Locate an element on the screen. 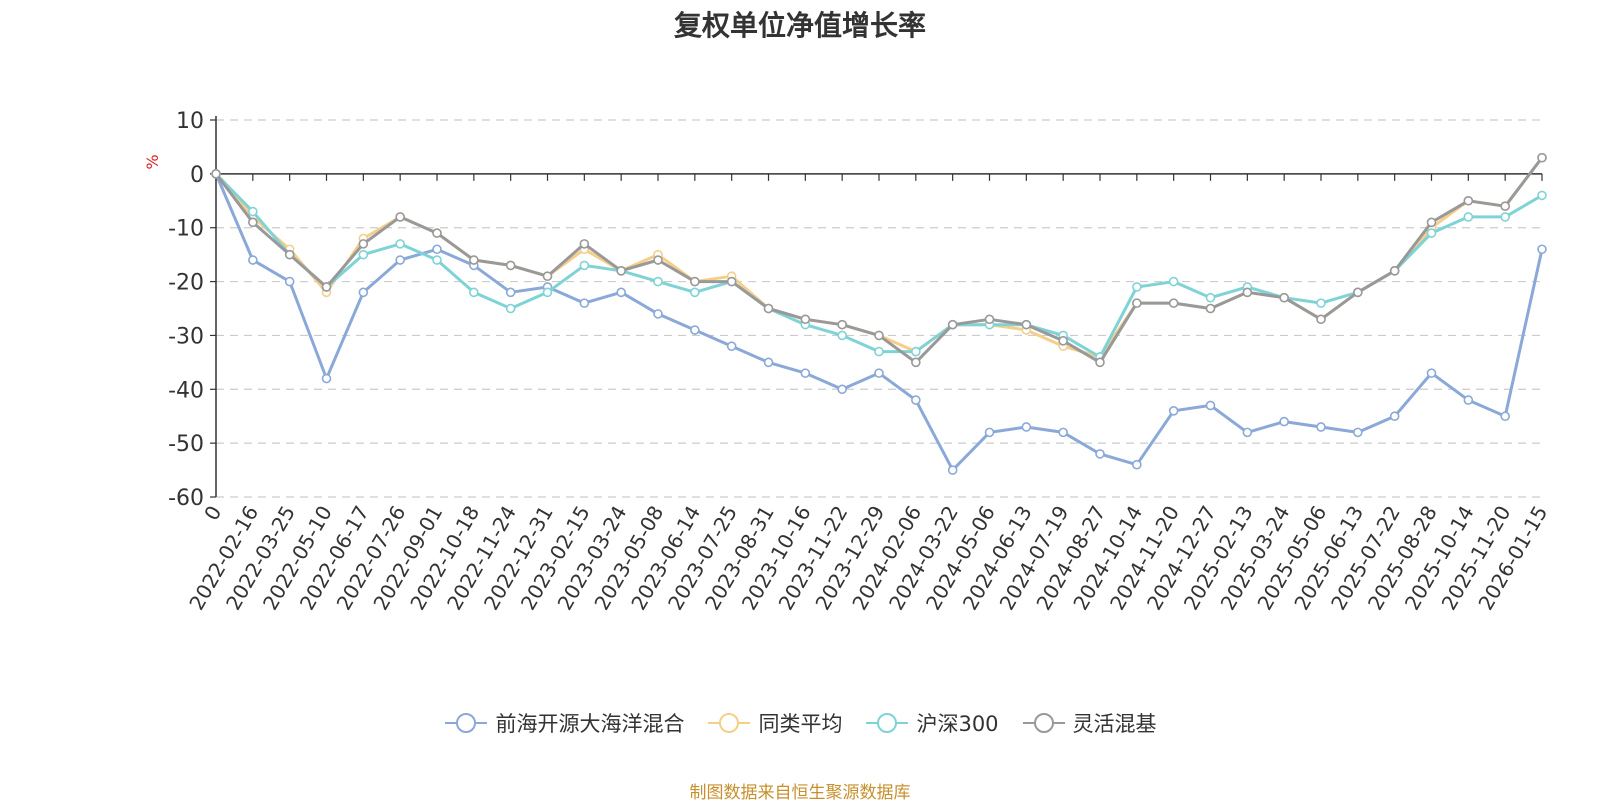 The width and height of the screenshot is (1600, 803). legend-item-hs300: 沪深300 is located at coordinates (931, 723).